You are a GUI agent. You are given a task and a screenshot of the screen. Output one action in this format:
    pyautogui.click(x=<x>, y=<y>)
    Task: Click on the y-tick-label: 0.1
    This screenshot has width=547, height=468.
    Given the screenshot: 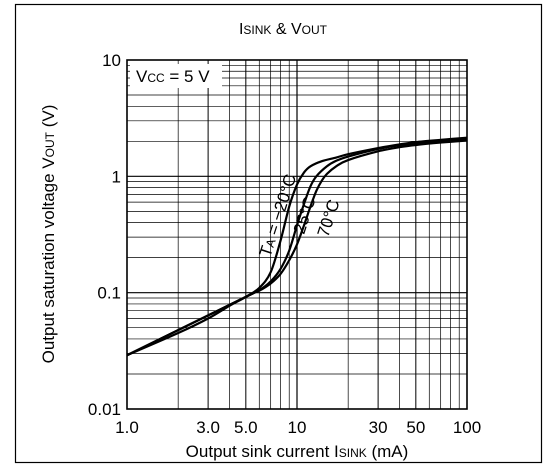 What is the action you would take?
    pyautogui.click(x=109, y=293)
    